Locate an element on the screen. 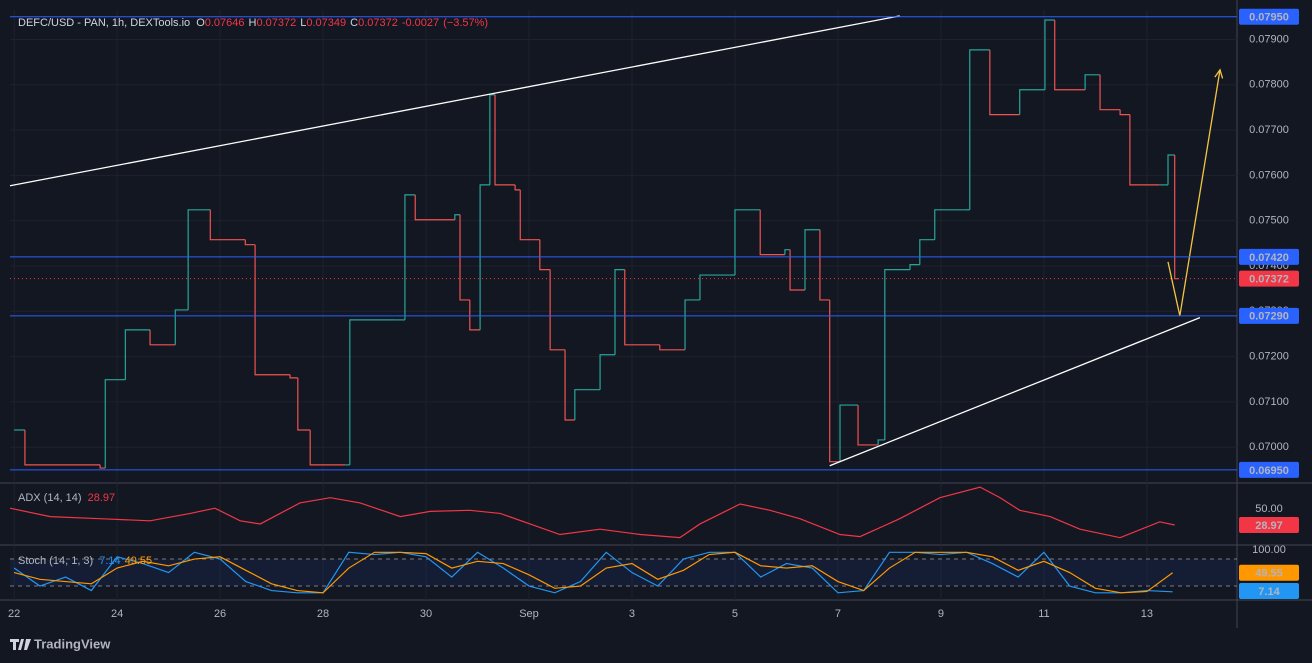  price-badge-label: 0.07420 is located at coordinates (1269, 258).